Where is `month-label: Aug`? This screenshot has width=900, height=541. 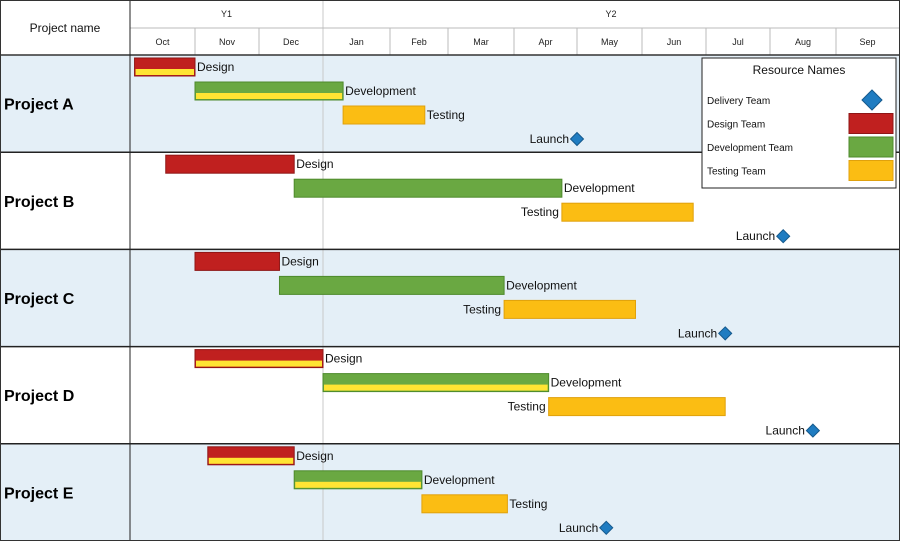 month-label: Aug is located at coordinates (803, 42).